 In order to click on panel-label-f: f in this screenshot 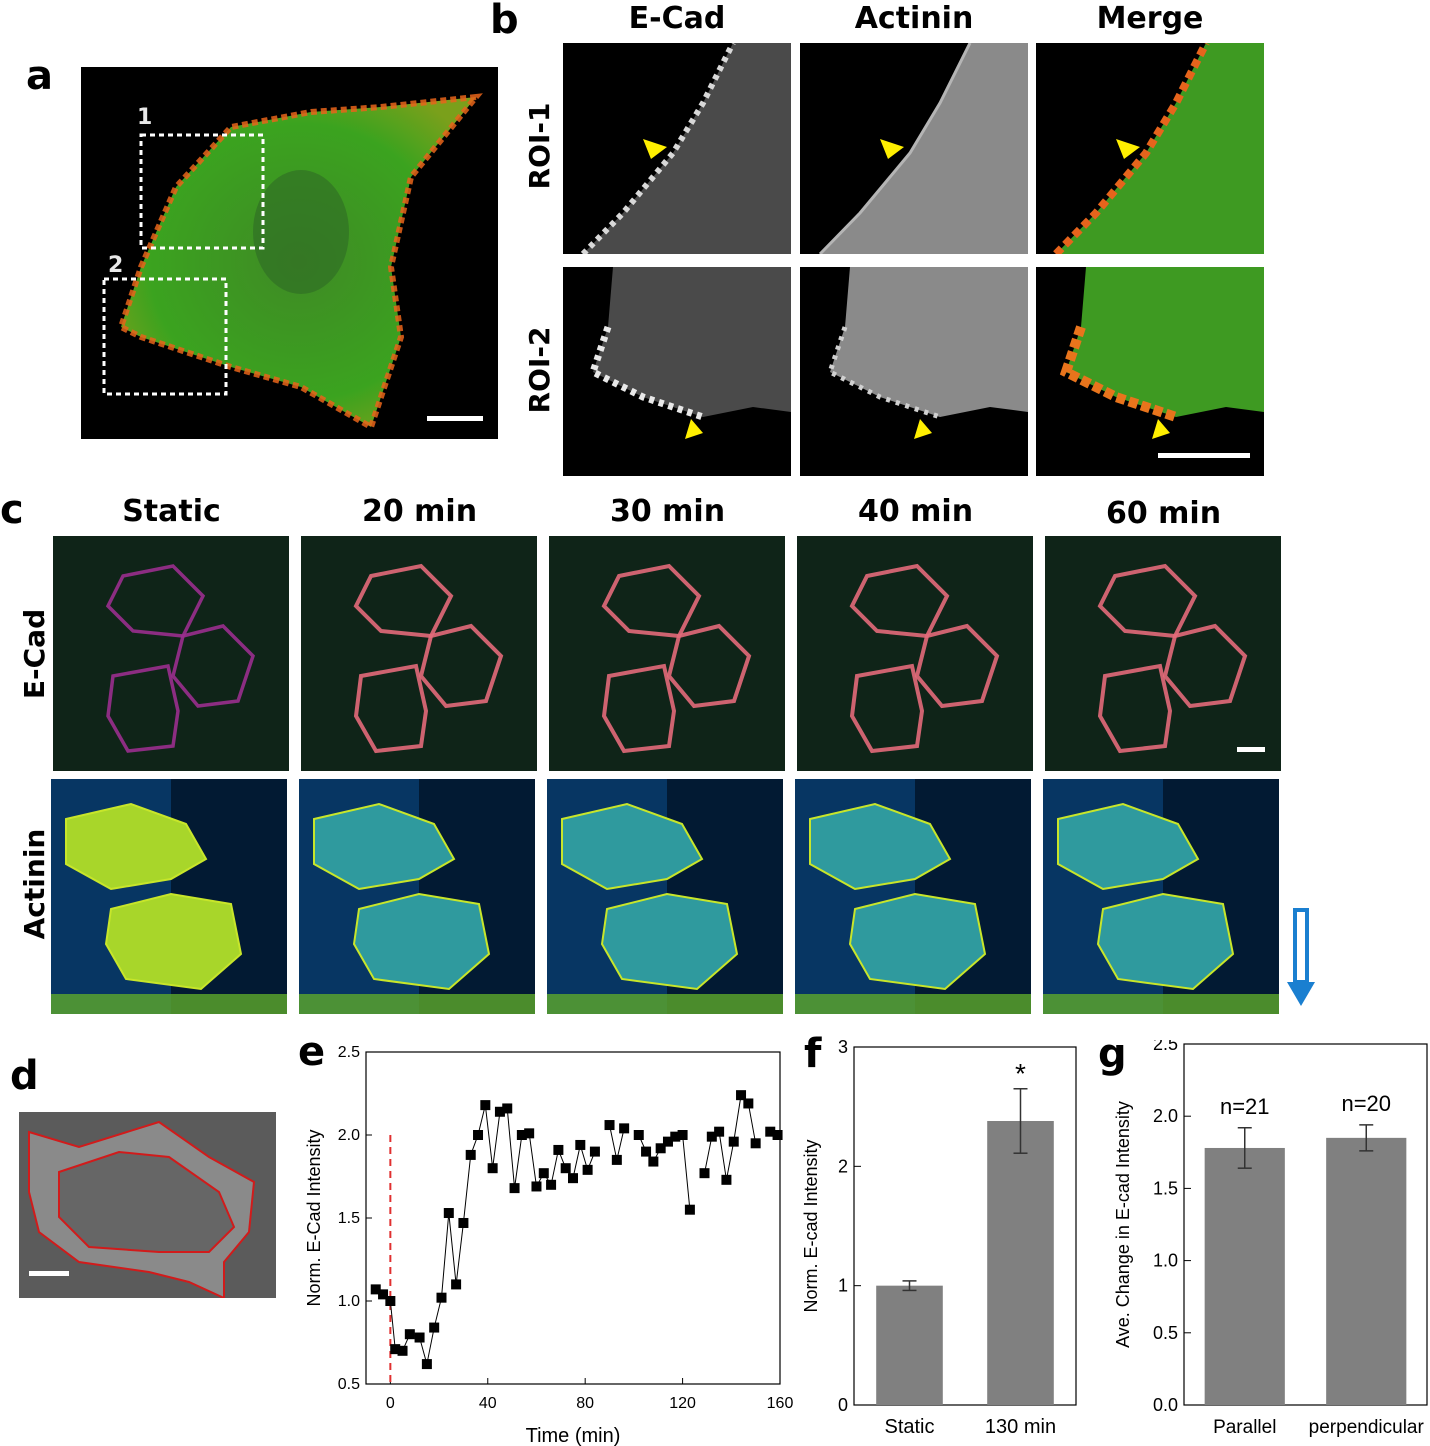, I will do `click(813, 1054)`.